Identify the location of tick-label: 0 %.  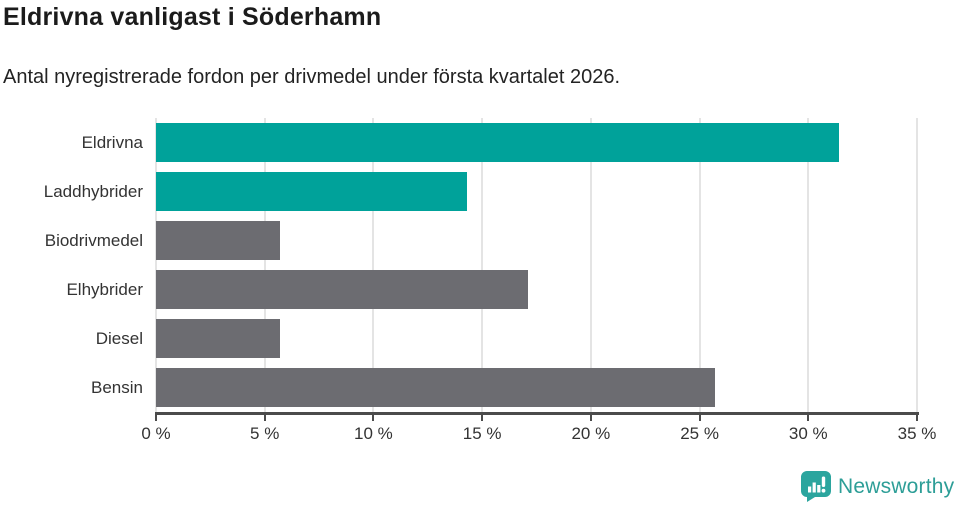
(156, 433).